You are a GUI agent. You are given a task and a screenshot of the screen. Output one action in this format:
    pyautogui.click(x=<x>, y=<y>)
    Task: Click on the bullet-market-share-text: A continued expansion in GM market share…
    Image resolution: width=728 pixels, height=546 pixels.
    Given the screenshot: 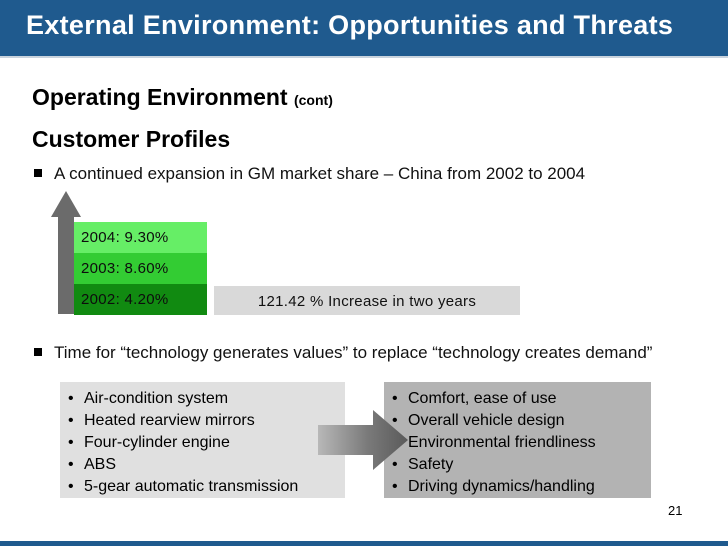 What is the action you would take?
    pyautogui.click(x=320, y=173)
    